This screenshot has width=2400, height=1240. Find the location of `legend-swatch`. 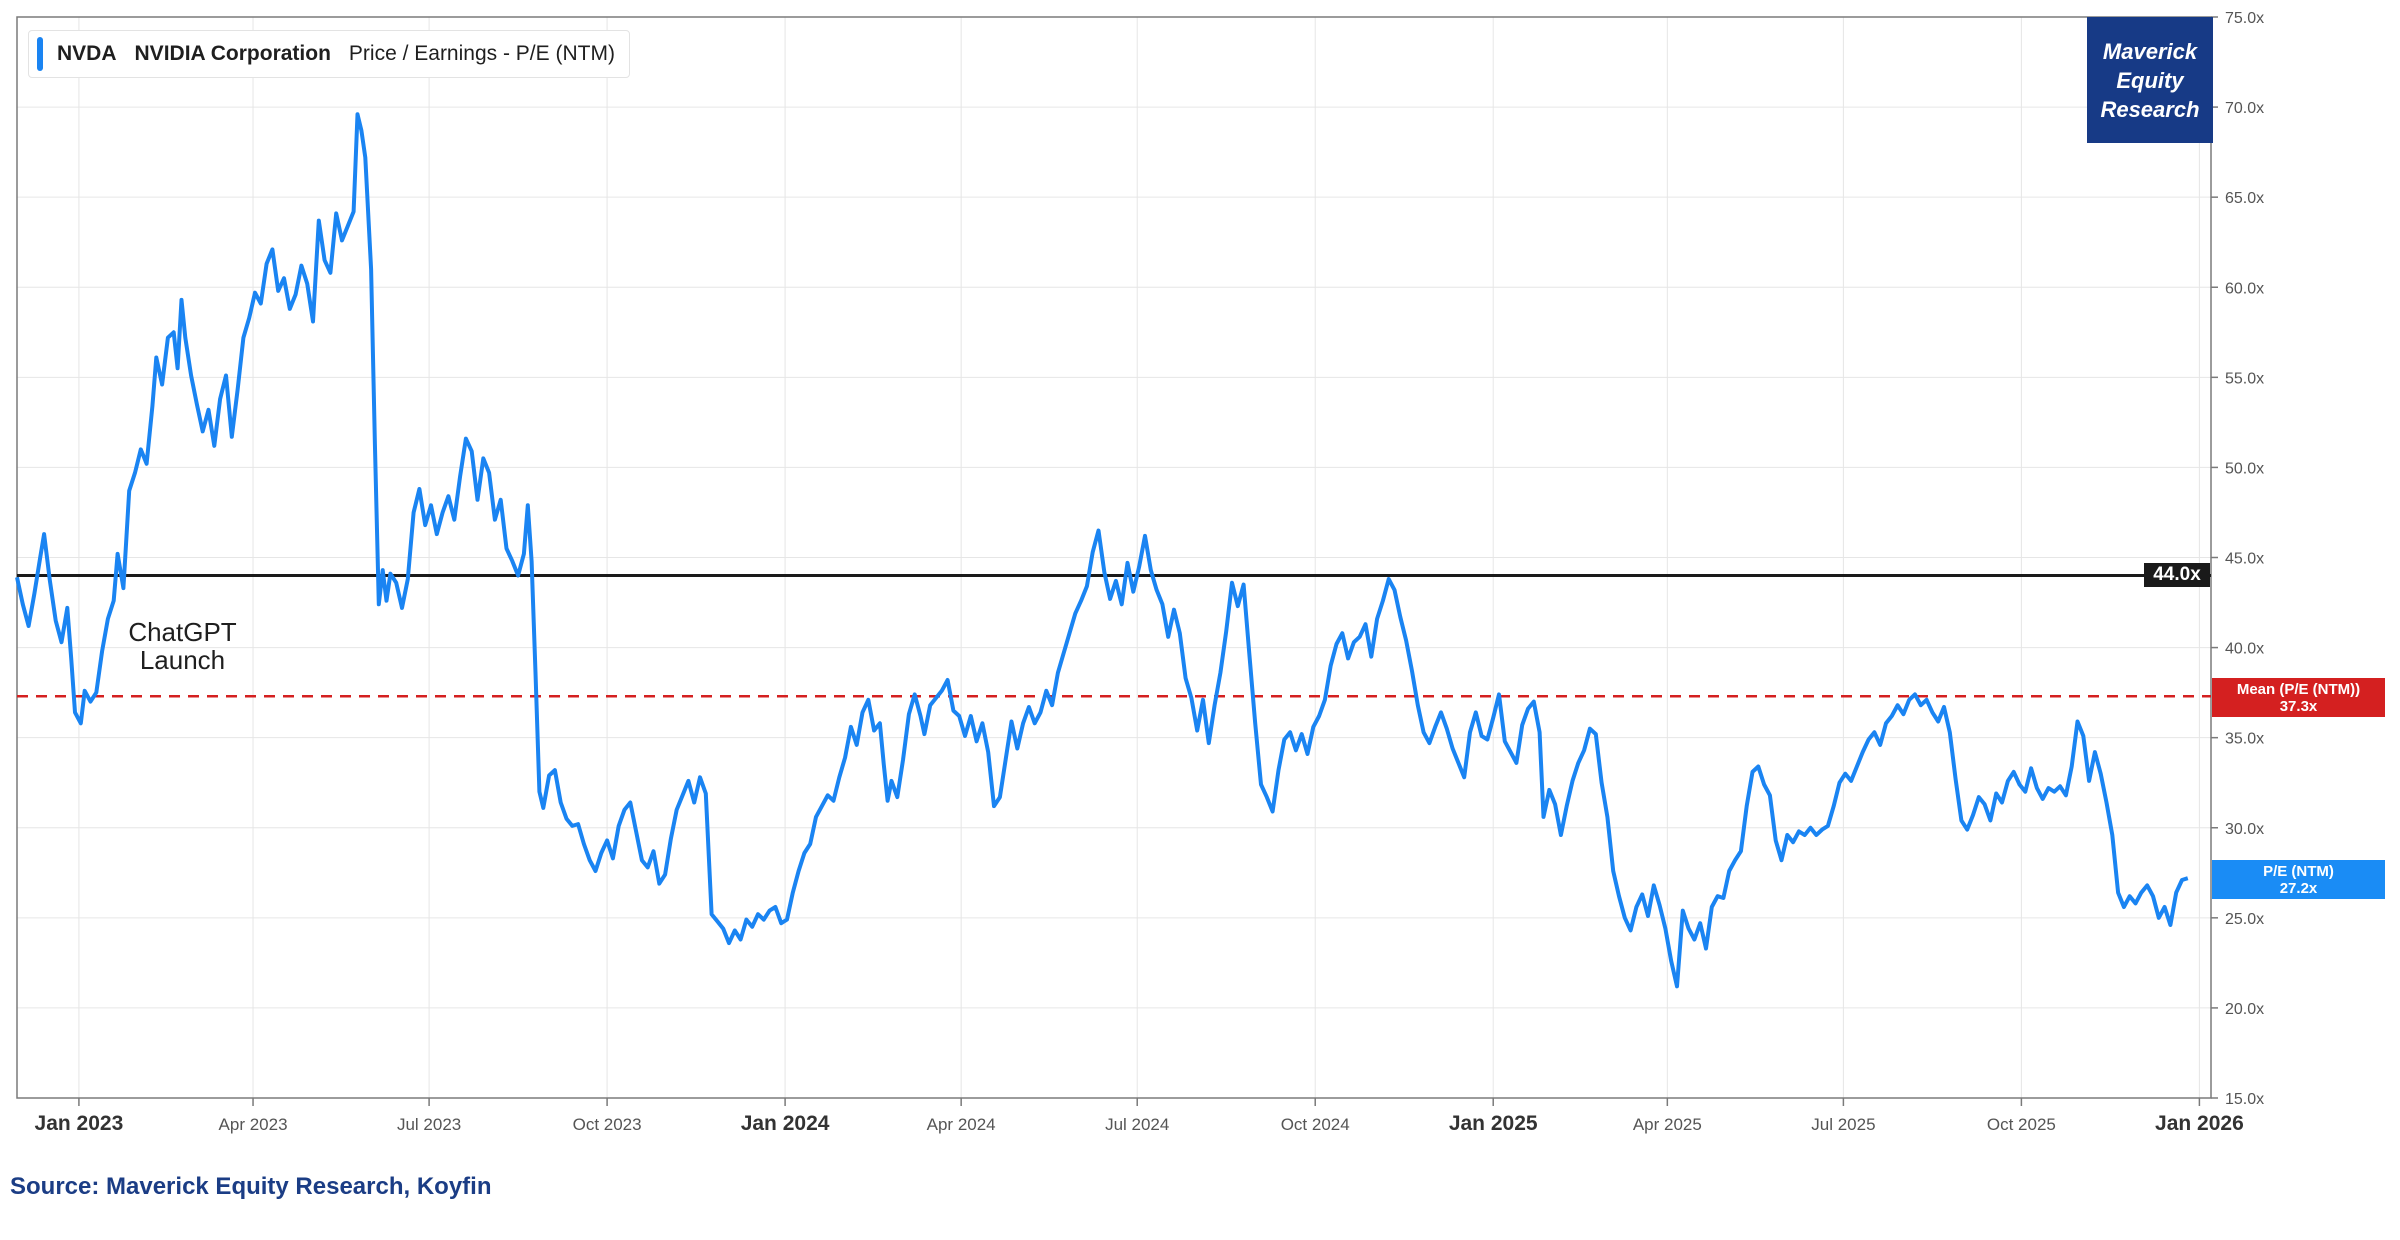

legend-swatch is located at coordinates (40, 54).